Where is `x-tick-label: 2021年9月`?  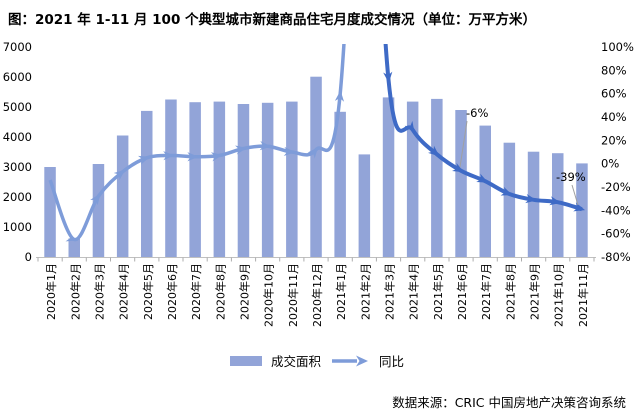
x-tick-label: 2021年9月 is located at coordinates (535, 291).